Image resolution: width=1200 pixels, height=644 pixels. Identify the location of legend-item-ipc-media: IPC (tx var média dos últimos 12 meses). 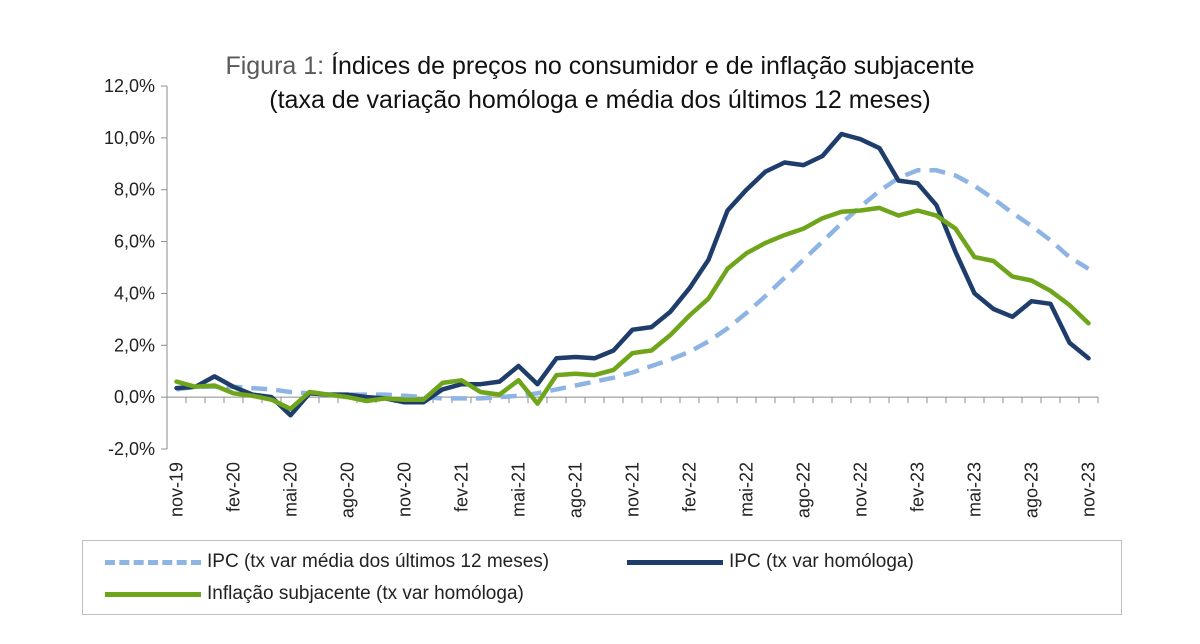
(327, 562).